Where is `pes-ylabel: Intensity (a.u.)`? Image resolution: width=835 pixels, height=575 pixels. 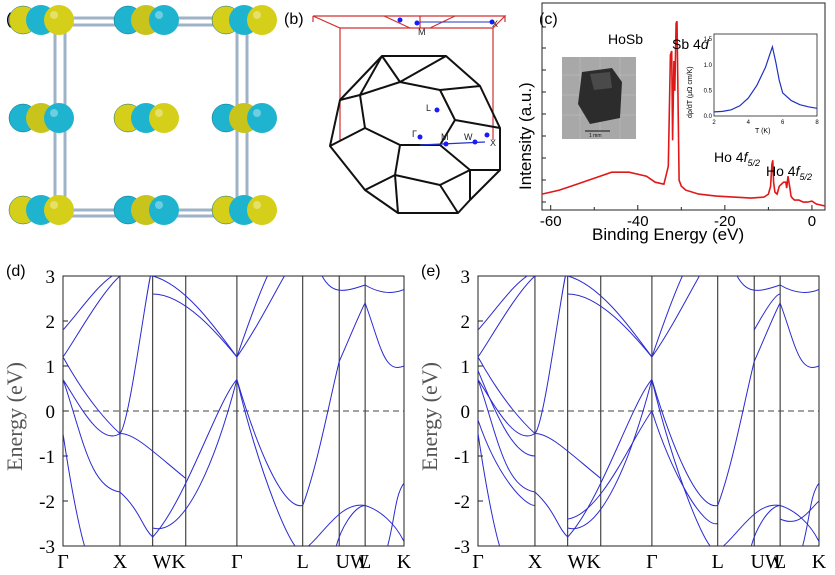
pes-ylabel: Intensity (a.u.) is located at coordinates (525, 136).